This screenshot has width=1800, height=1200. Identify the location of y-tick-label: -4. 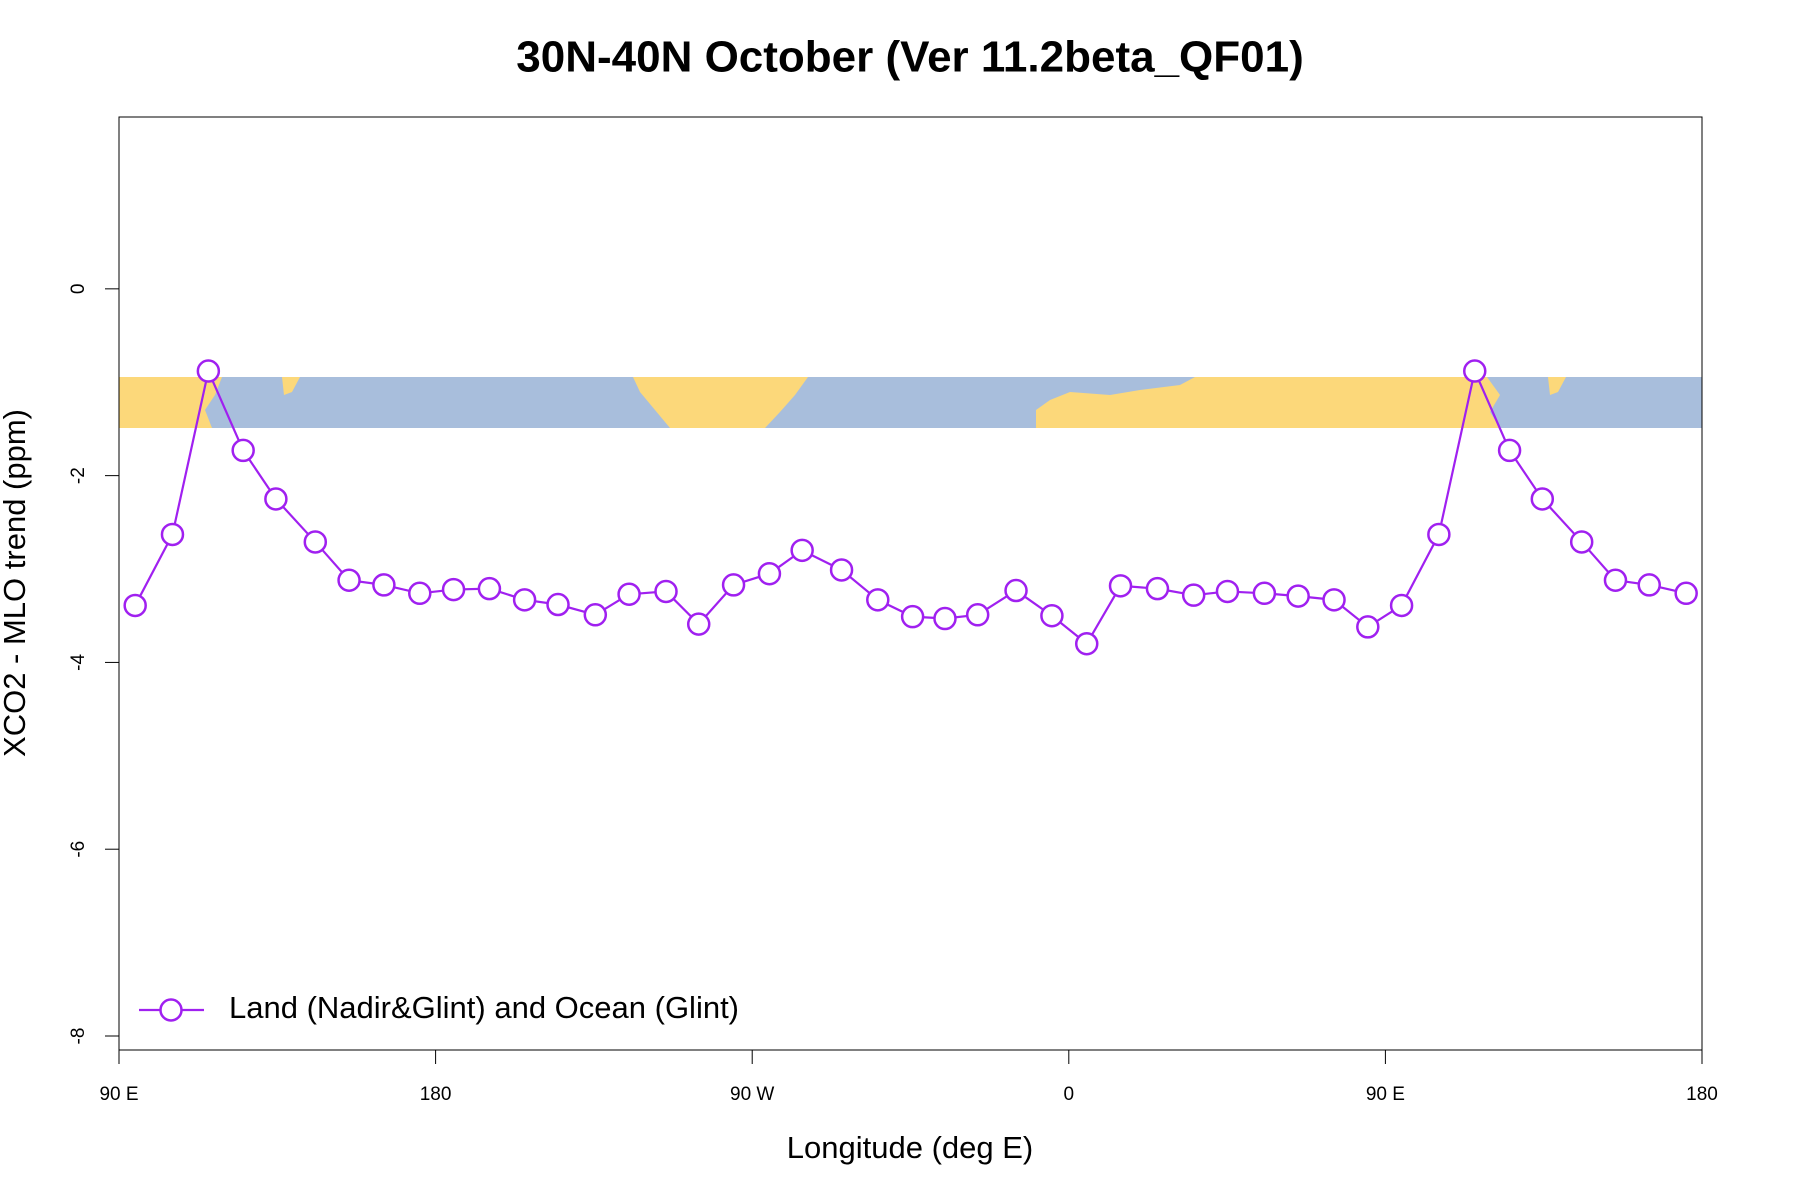
(78, 662).